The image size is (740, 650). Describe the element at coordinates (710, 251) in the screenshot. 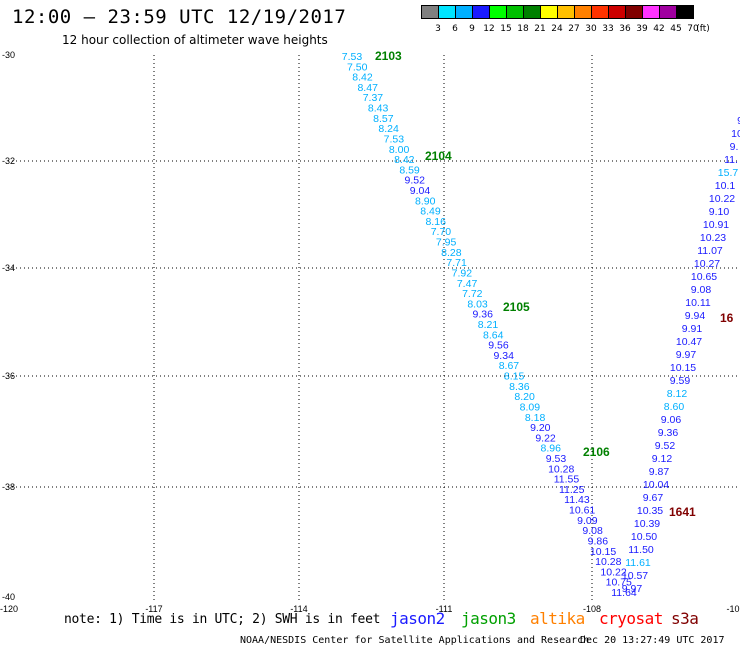

I see `wave-height-value: 11.07` at that location.